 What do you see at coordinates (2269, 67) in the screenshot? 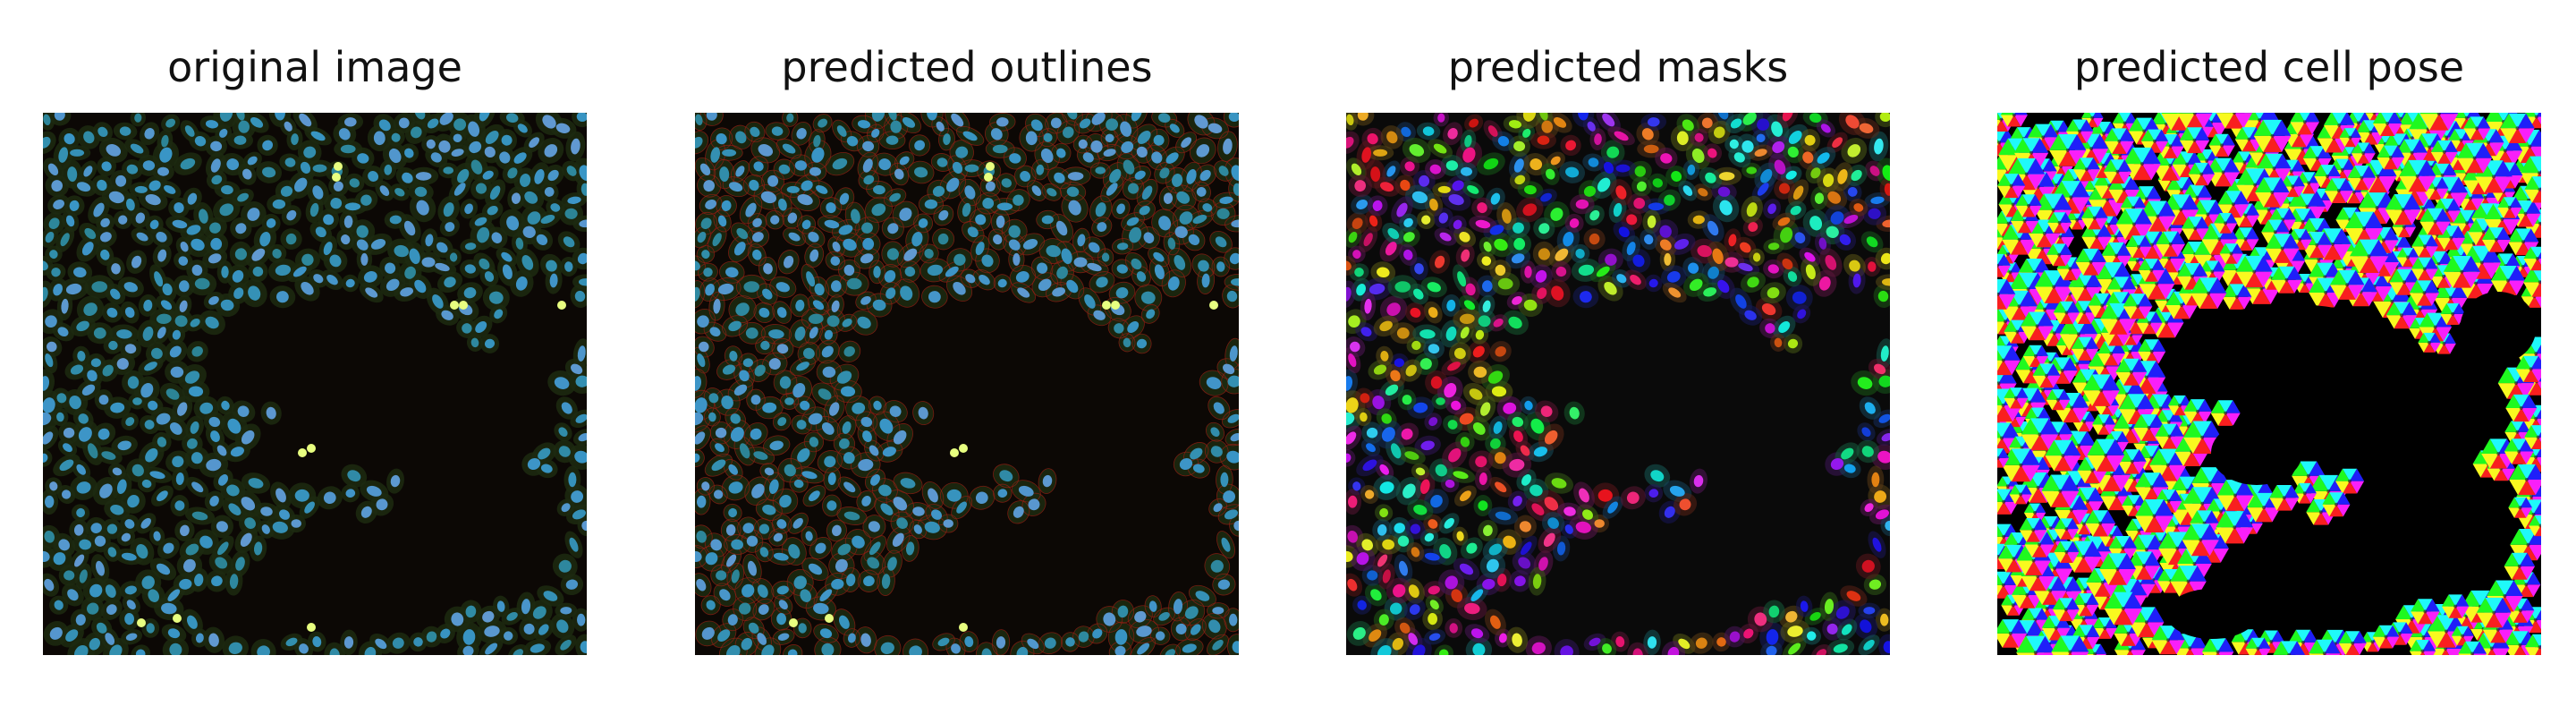
I see `panel-title: predicted cell pose` at bounding box center [2269, 67].